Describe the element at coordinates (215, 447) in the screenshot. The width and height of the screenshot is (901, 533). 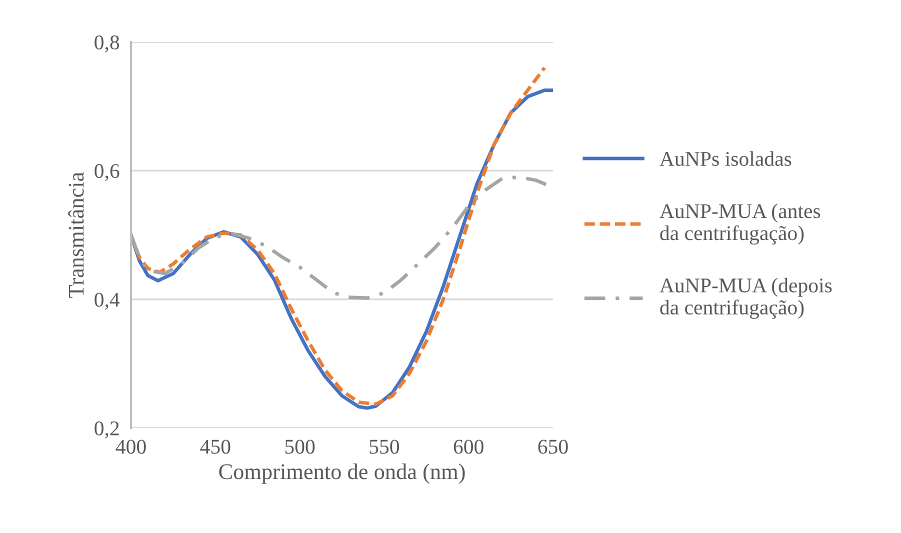
I see `x-tick-label: 450` at that location.